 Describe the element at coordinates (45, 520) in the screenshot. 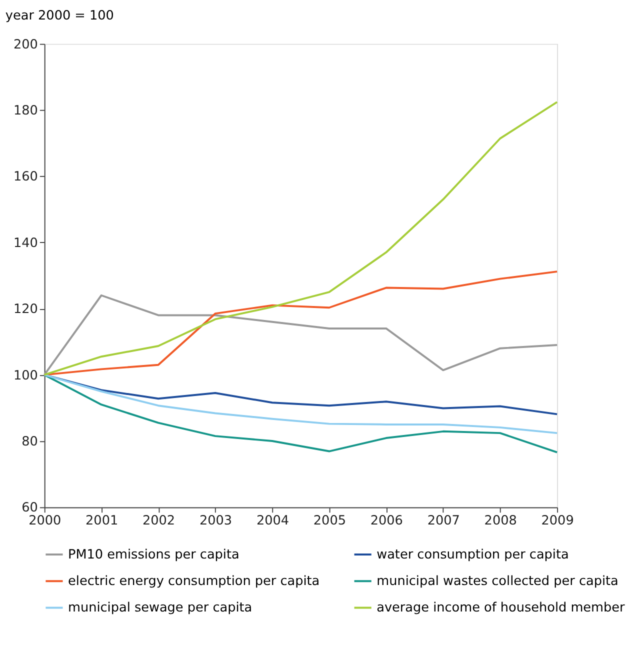

I see `x-tick-label: 2000` at that location.